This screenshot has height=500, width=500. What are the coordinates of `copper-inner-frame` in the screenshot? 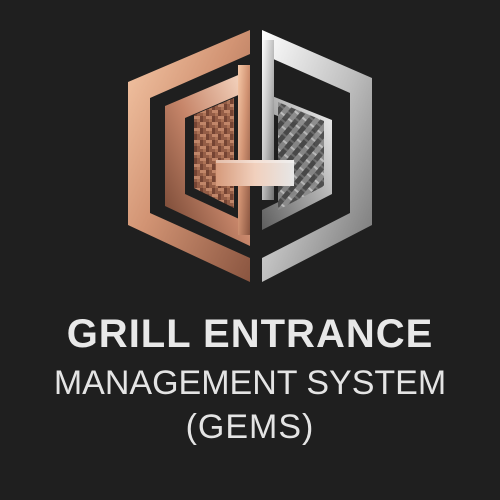 It's located at (207, 158).